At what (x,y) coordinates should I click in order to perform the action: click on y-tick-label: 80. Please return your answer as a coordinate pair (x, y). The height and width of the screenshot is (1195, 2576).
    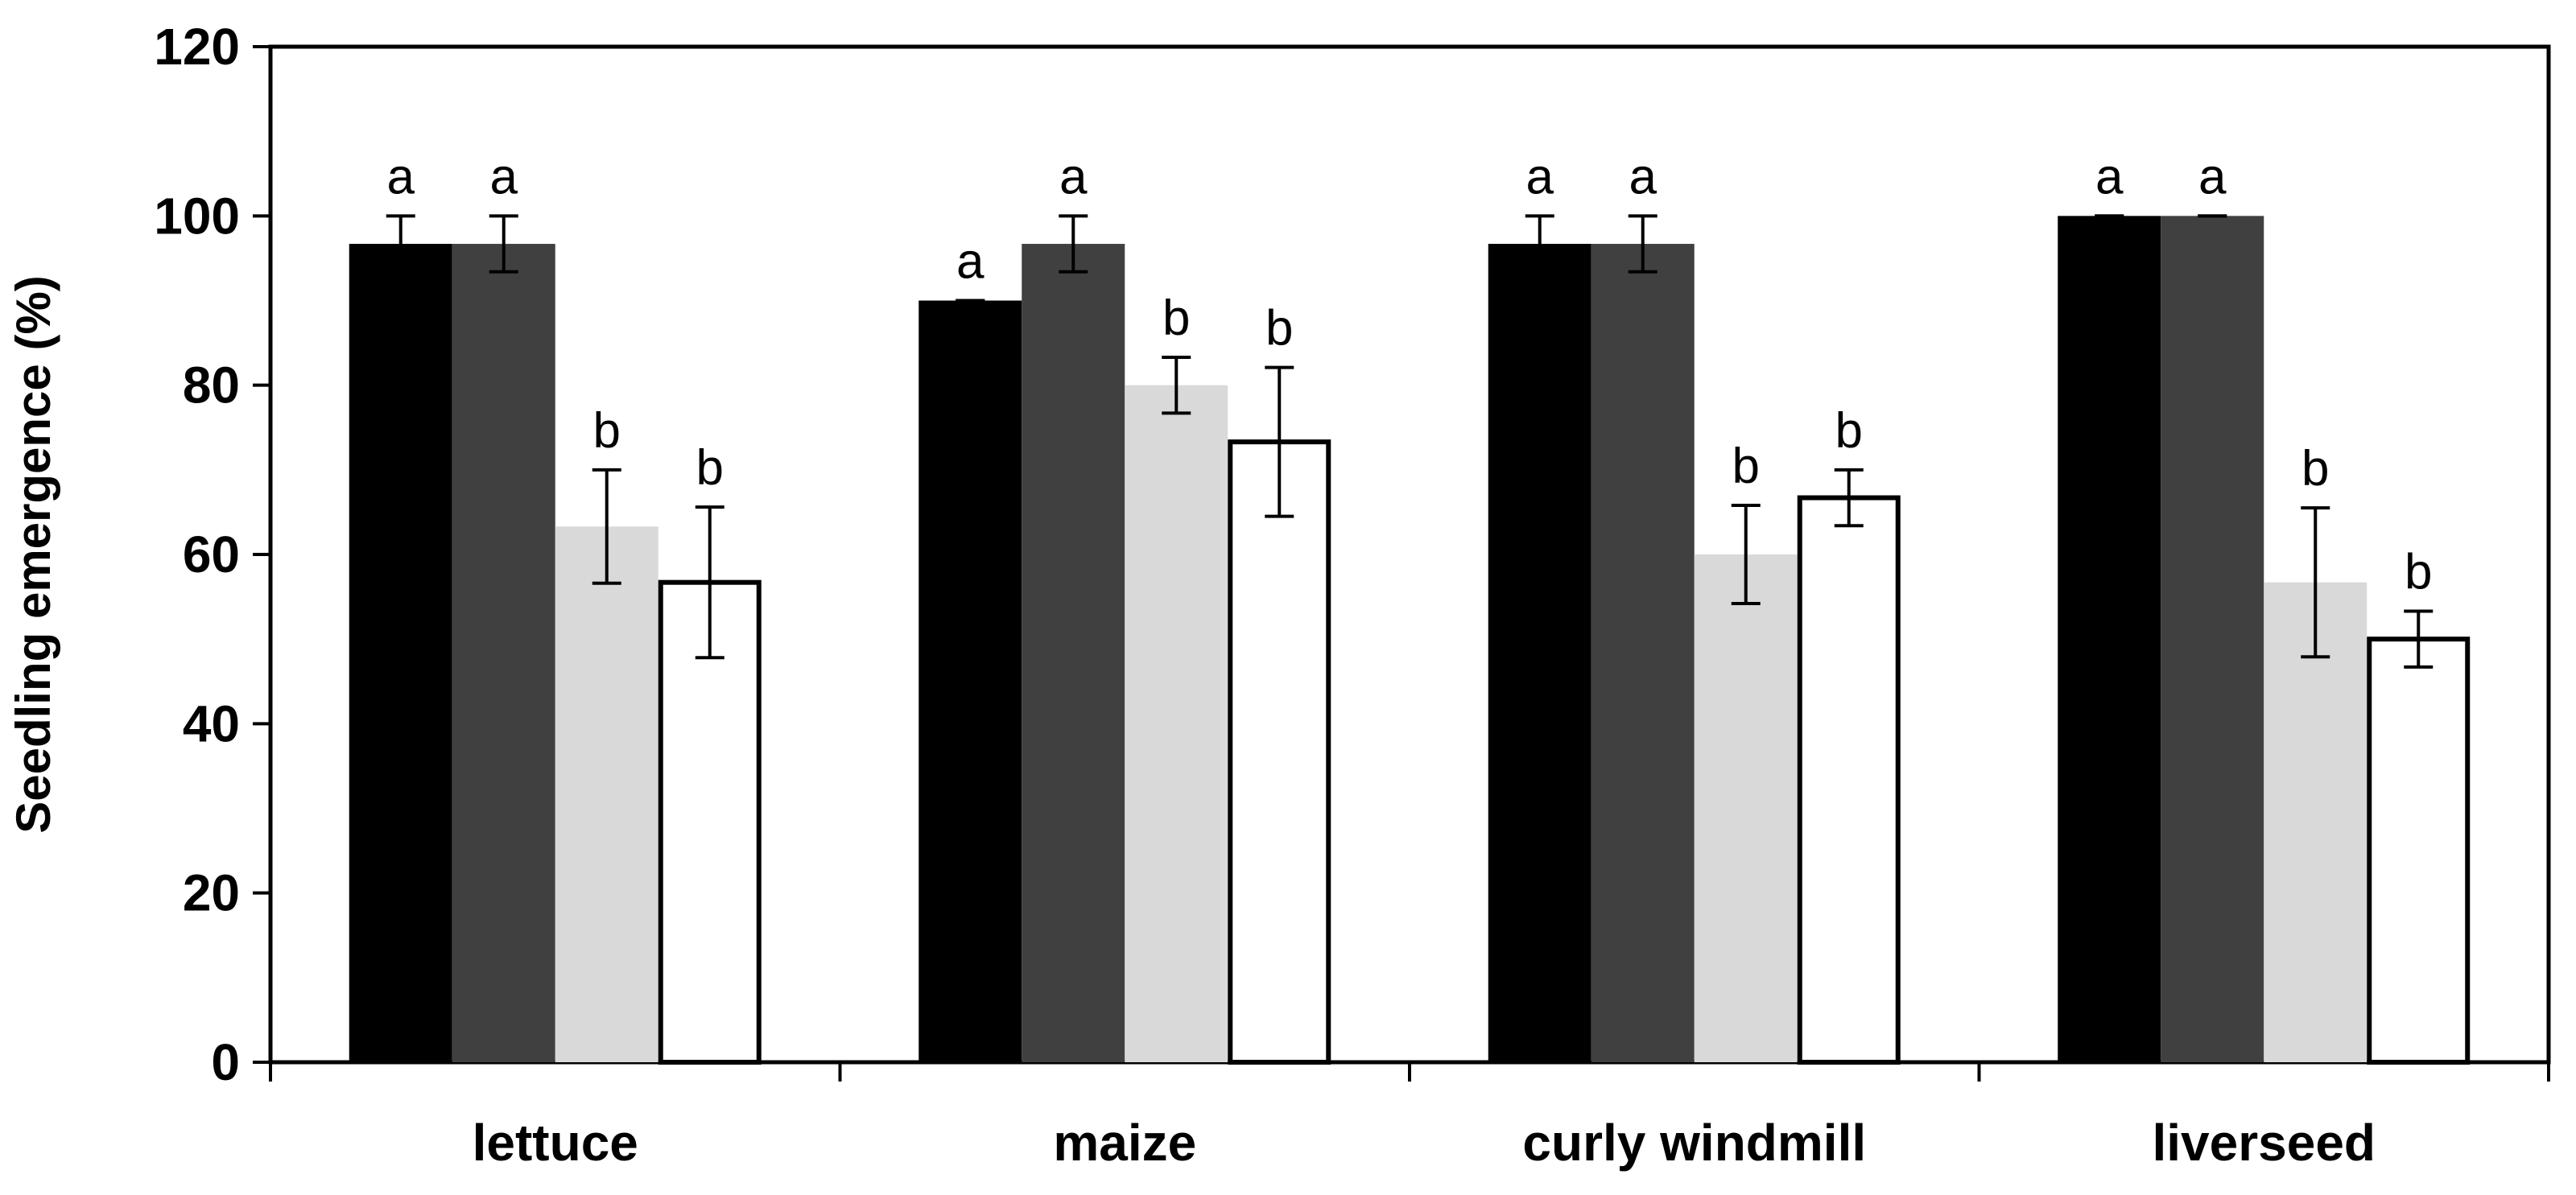
    Looking at the image, I should click on (211, 385).